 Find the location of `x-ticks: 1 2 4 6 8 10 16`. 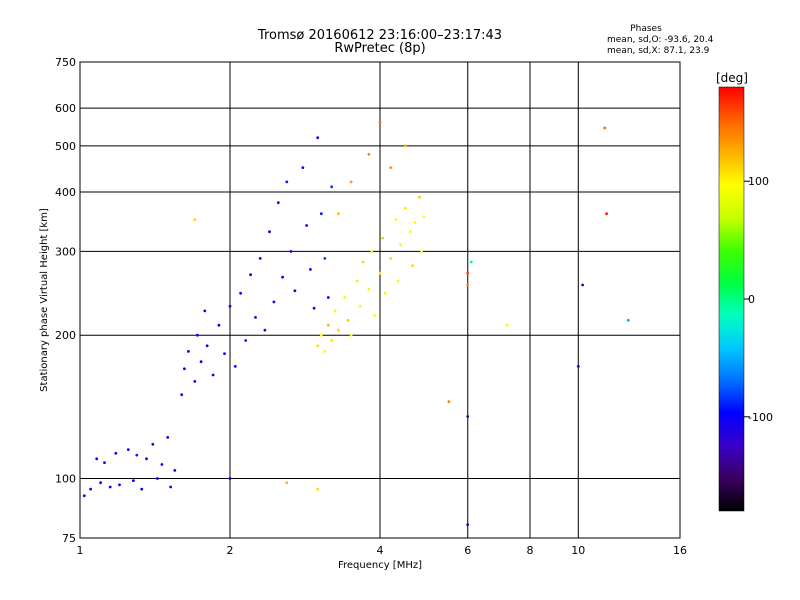

x-ticks: 1 2 4 6 8 10 16 is located at coordinates (382, 550).